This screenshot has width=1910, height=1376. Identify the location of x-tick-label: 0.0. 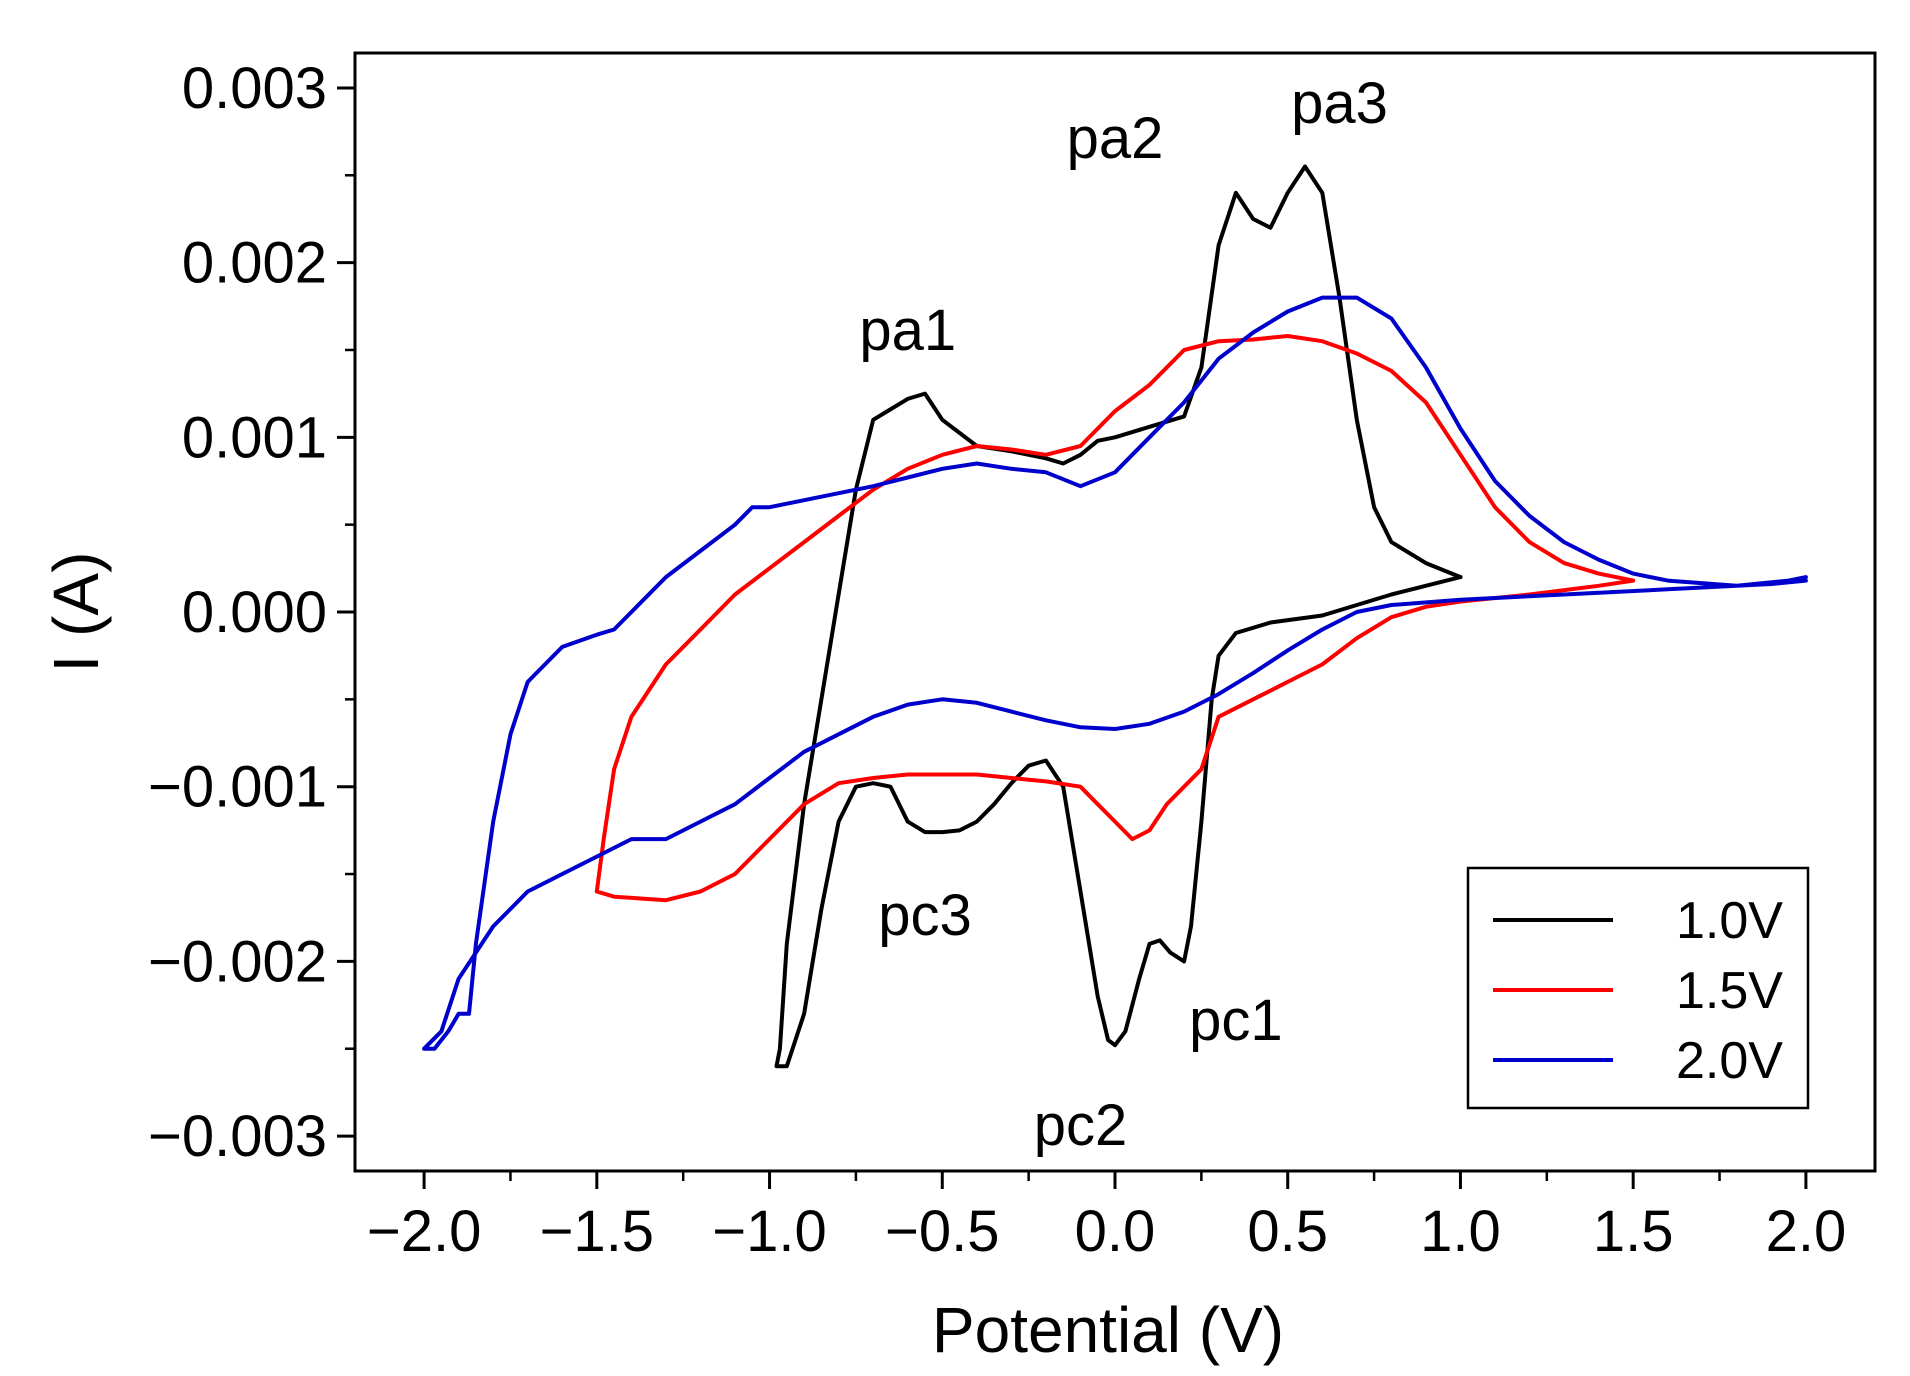
(1115, 1231).